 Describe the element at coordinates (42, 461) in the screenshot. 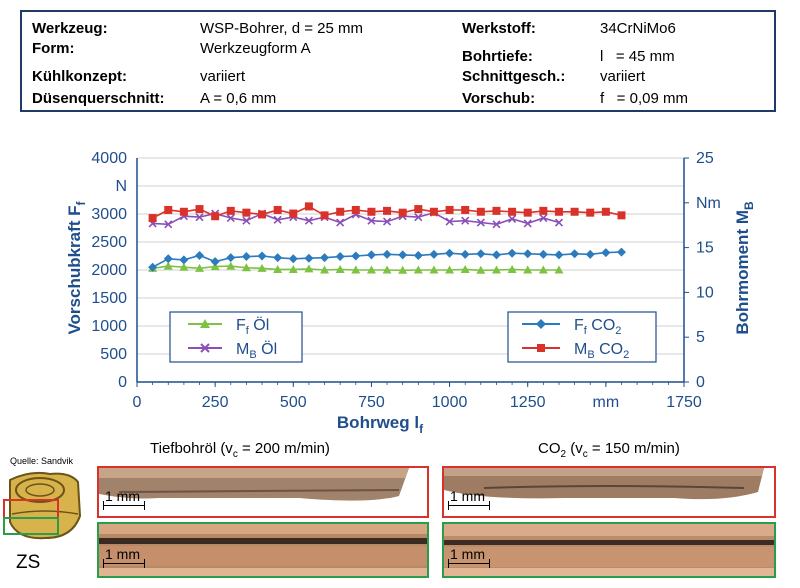

I see `source-label: Quelle: Sandvik` at that location.